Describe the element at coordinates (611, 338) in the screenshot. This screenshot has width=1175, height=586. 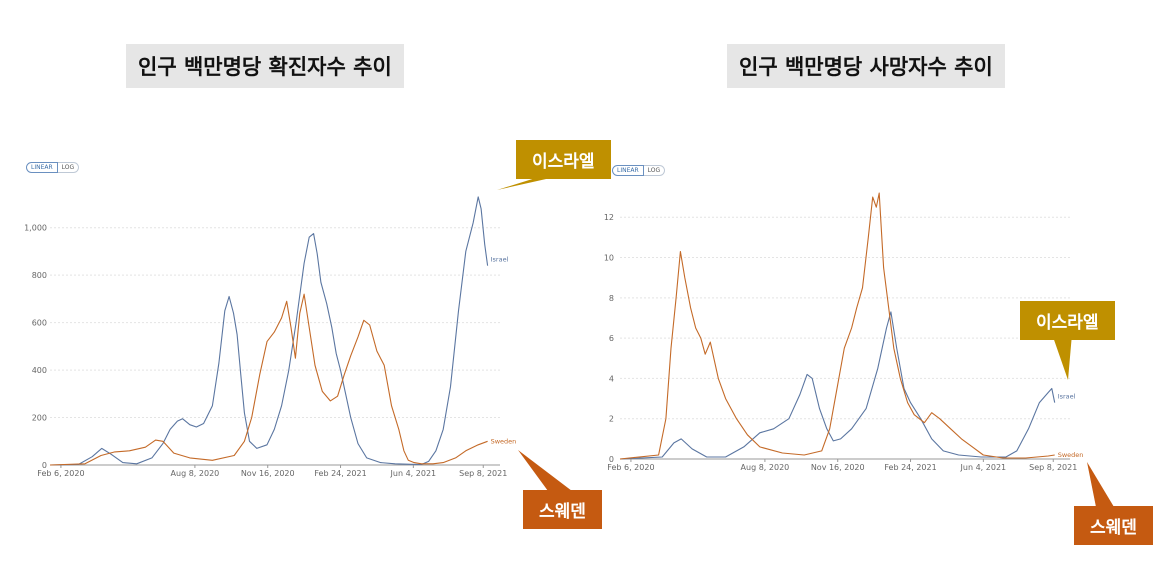
I see `y-tick-label: 6` at that location.